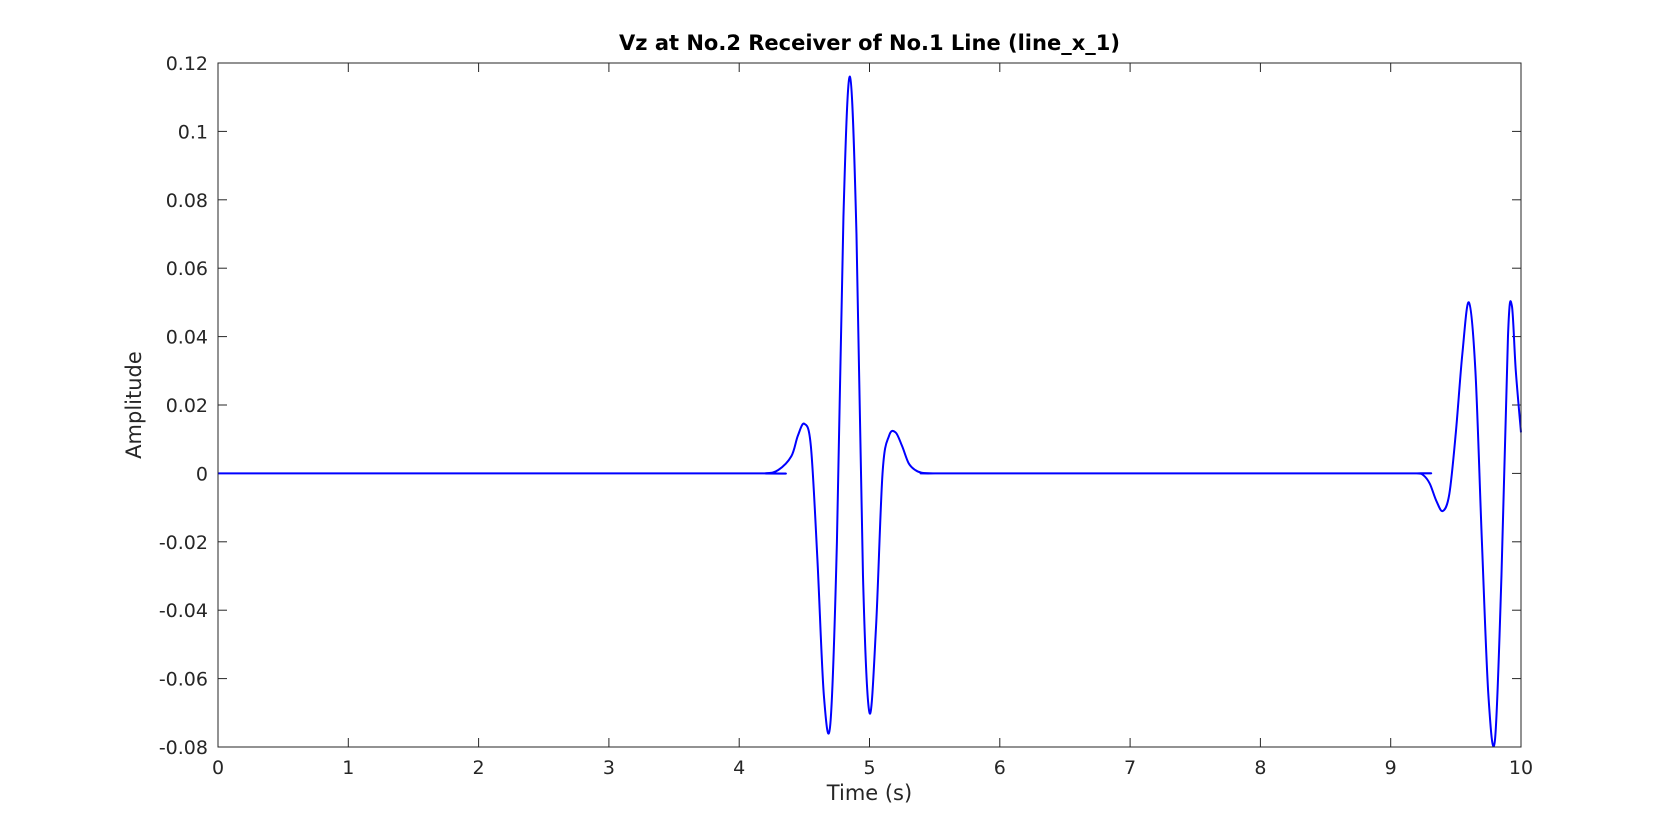 The height and width of the screenshot is (833, 1667). What do you see at coordinates (187, 406) in the screenshot?
I see `y-tick-label: 0.02` at bounding box center [187, 406].